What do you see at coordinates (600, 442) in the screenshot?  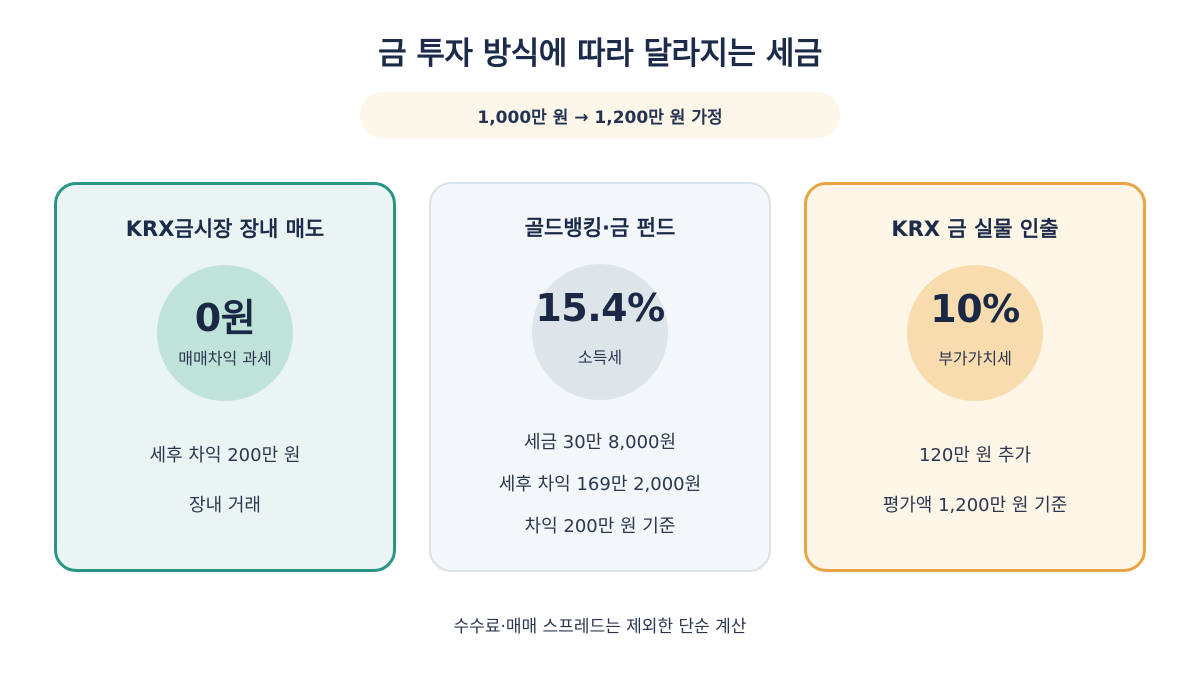 I see `detail-line: 세금 30만 8,000원` at bounding box center [600, 442].